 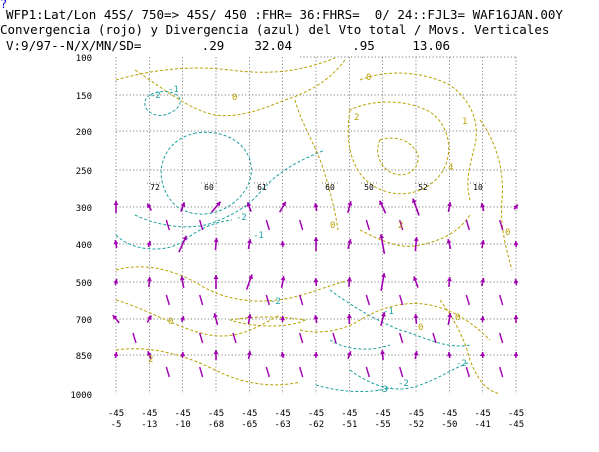 I want to click on help-link: ?, so click(x=4, y=5).